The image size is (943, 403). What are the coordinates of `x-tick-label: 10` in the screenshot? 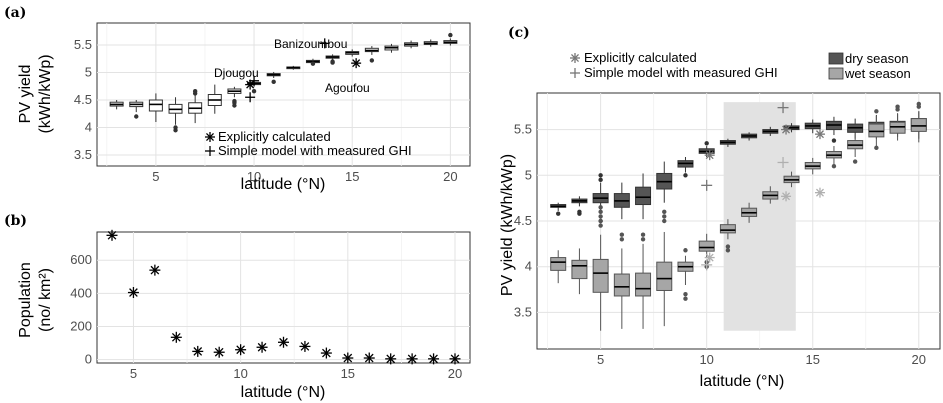 It's located at (240, 373).